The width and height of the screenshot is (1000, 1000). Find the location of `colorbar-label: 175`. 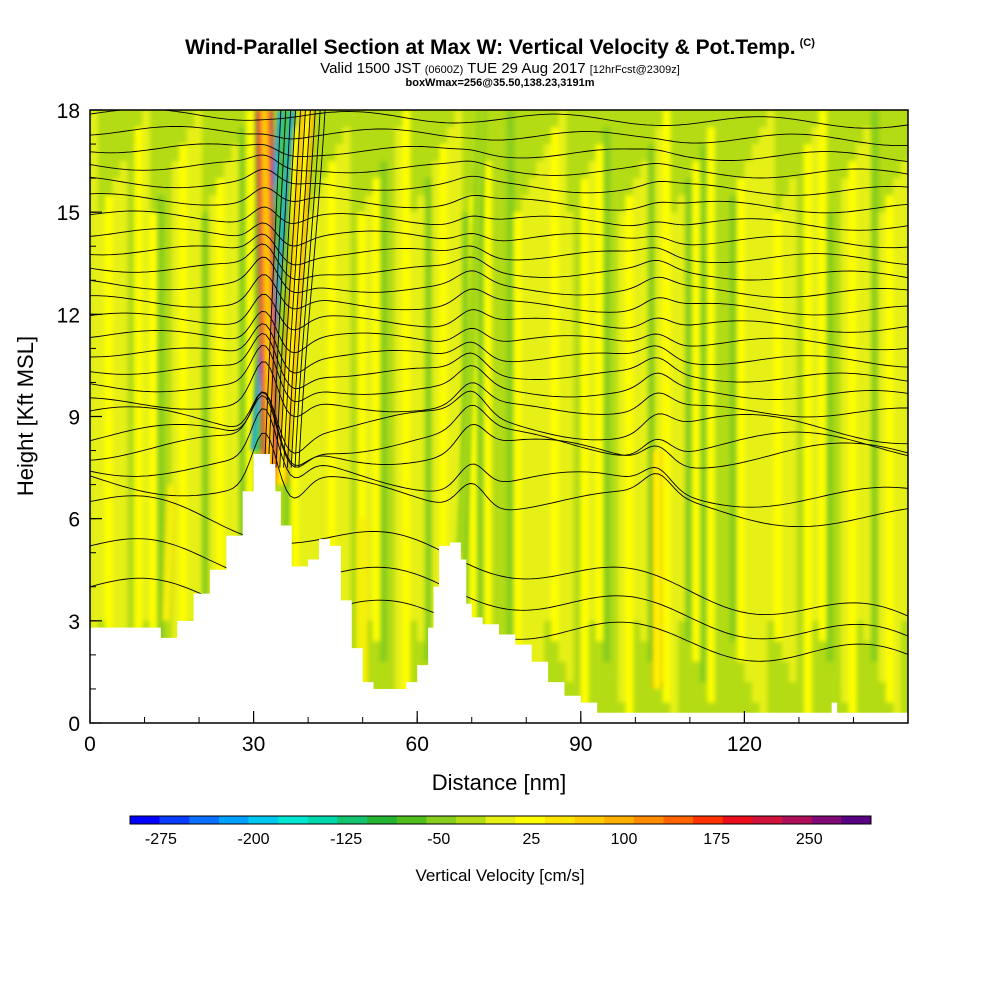

colorbar-label: 175 is located at coordinates (716, 839).